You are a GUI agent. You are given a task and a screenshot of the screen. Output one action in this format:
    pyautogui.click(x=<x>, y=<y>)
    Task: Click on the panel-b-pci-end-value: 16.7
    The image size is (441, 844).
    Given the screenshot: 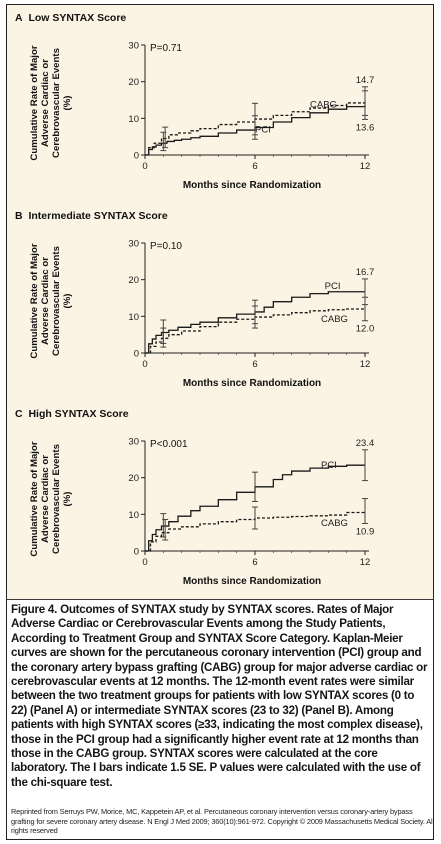 What is the action you would take?
    pyautogui.click(x=365, y=272)
    